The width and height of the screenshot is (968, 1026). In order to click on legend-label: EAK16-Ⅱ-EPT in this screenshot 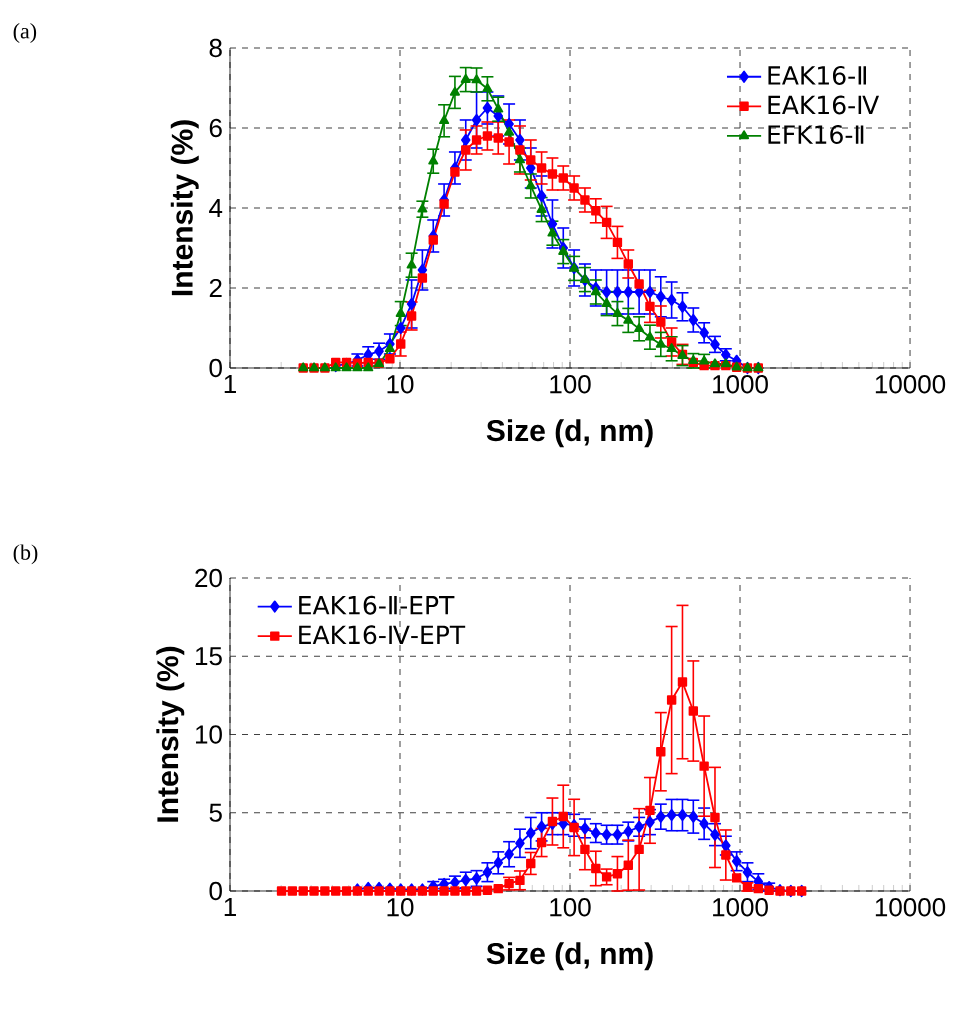, I will do `click(377, 605)`.